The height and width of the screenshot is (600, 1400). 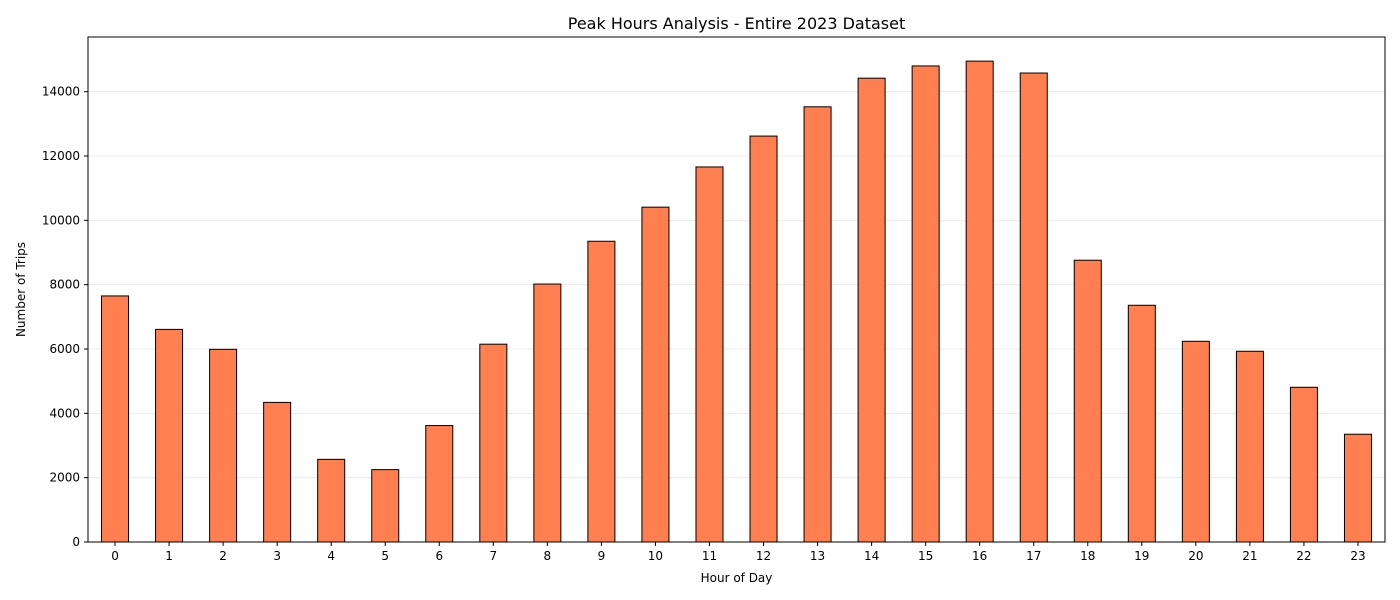 I want to click on y-tick-label: 10000, so click(x=61, y=220).